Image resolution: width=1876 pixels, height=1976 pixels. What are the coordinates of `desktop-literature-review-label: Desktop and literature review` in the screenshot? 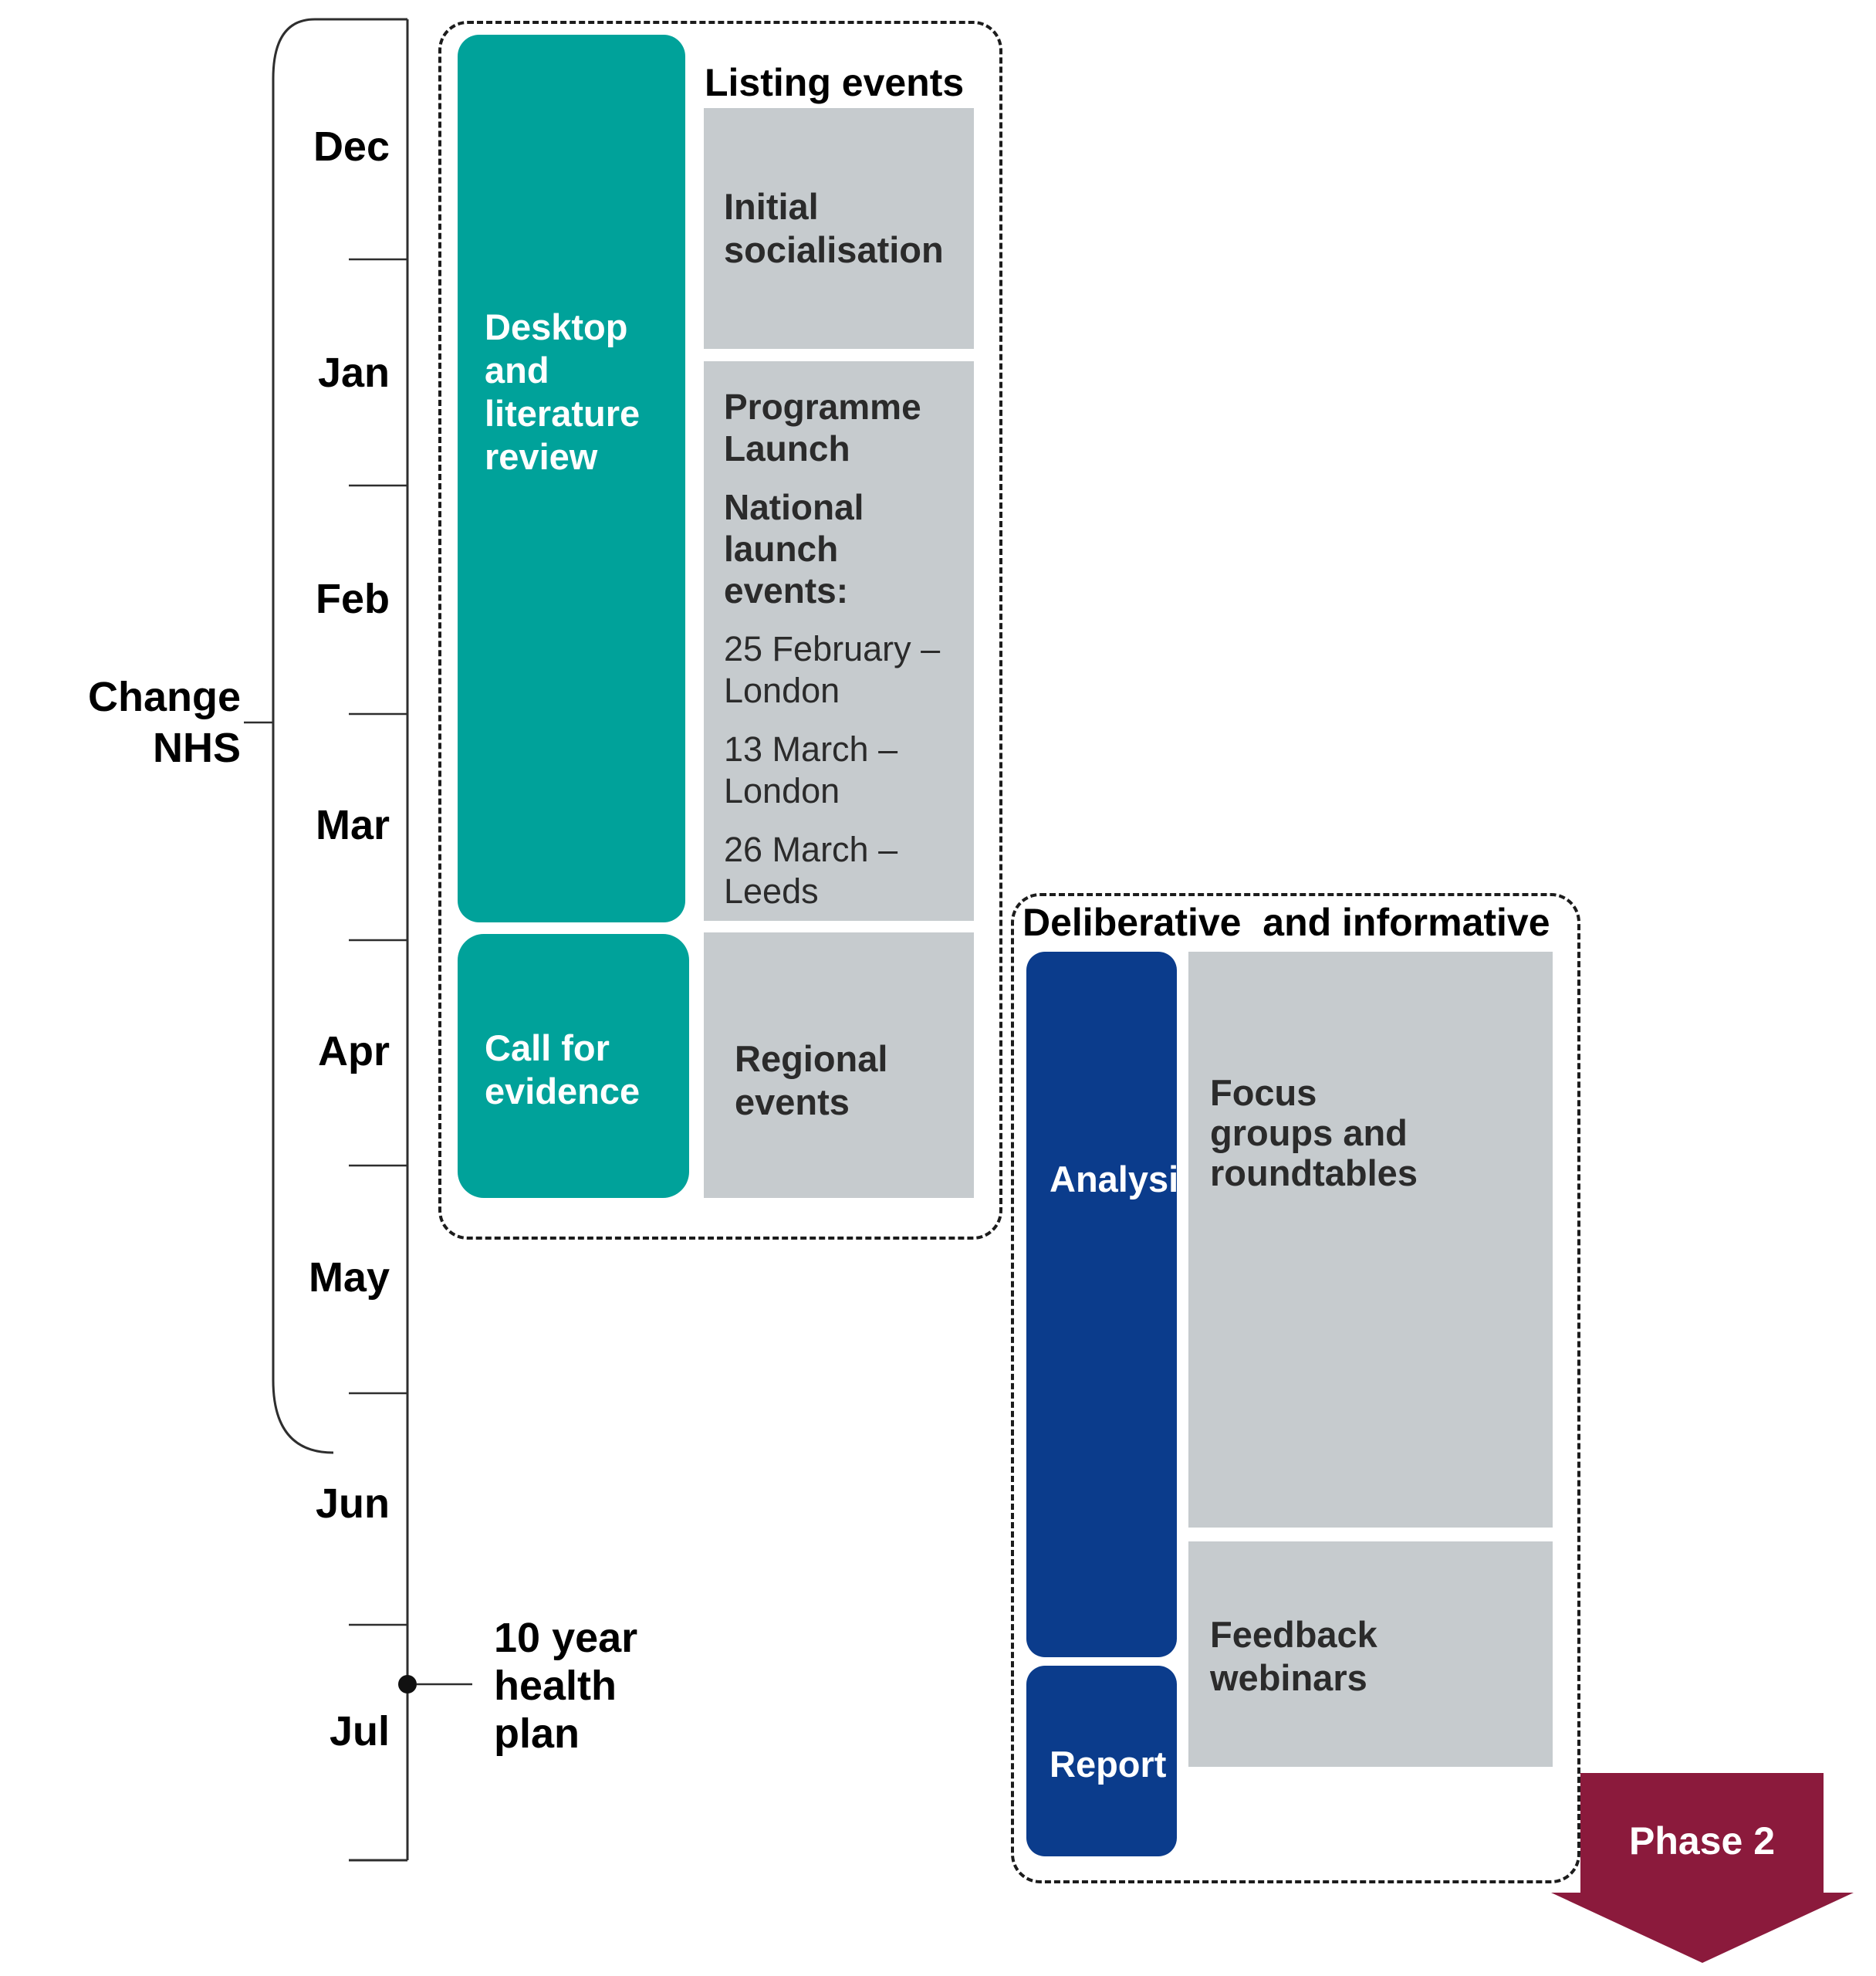 It's located at (563, 391).